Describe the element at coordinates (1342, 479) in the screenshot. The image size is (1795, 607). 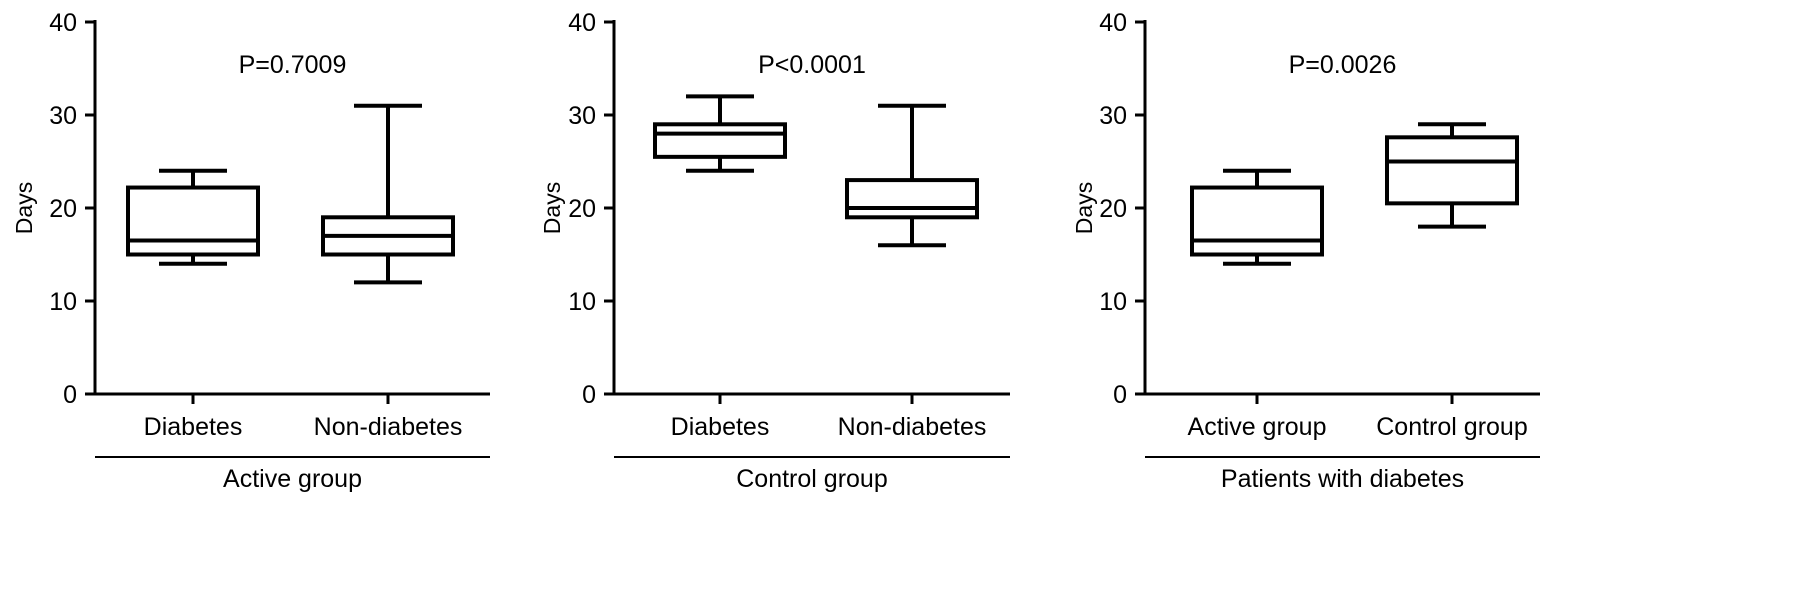
I see `group-label: Patients with diabetes` at that location.